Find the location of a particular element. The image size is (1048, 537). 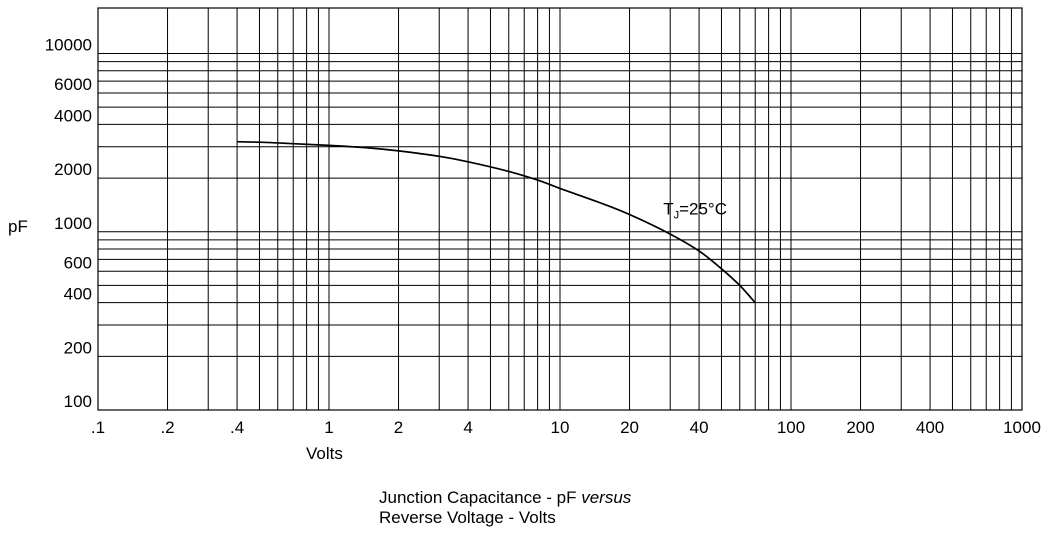

y-tick-label: 4000 is located at coordinates (73, 115).